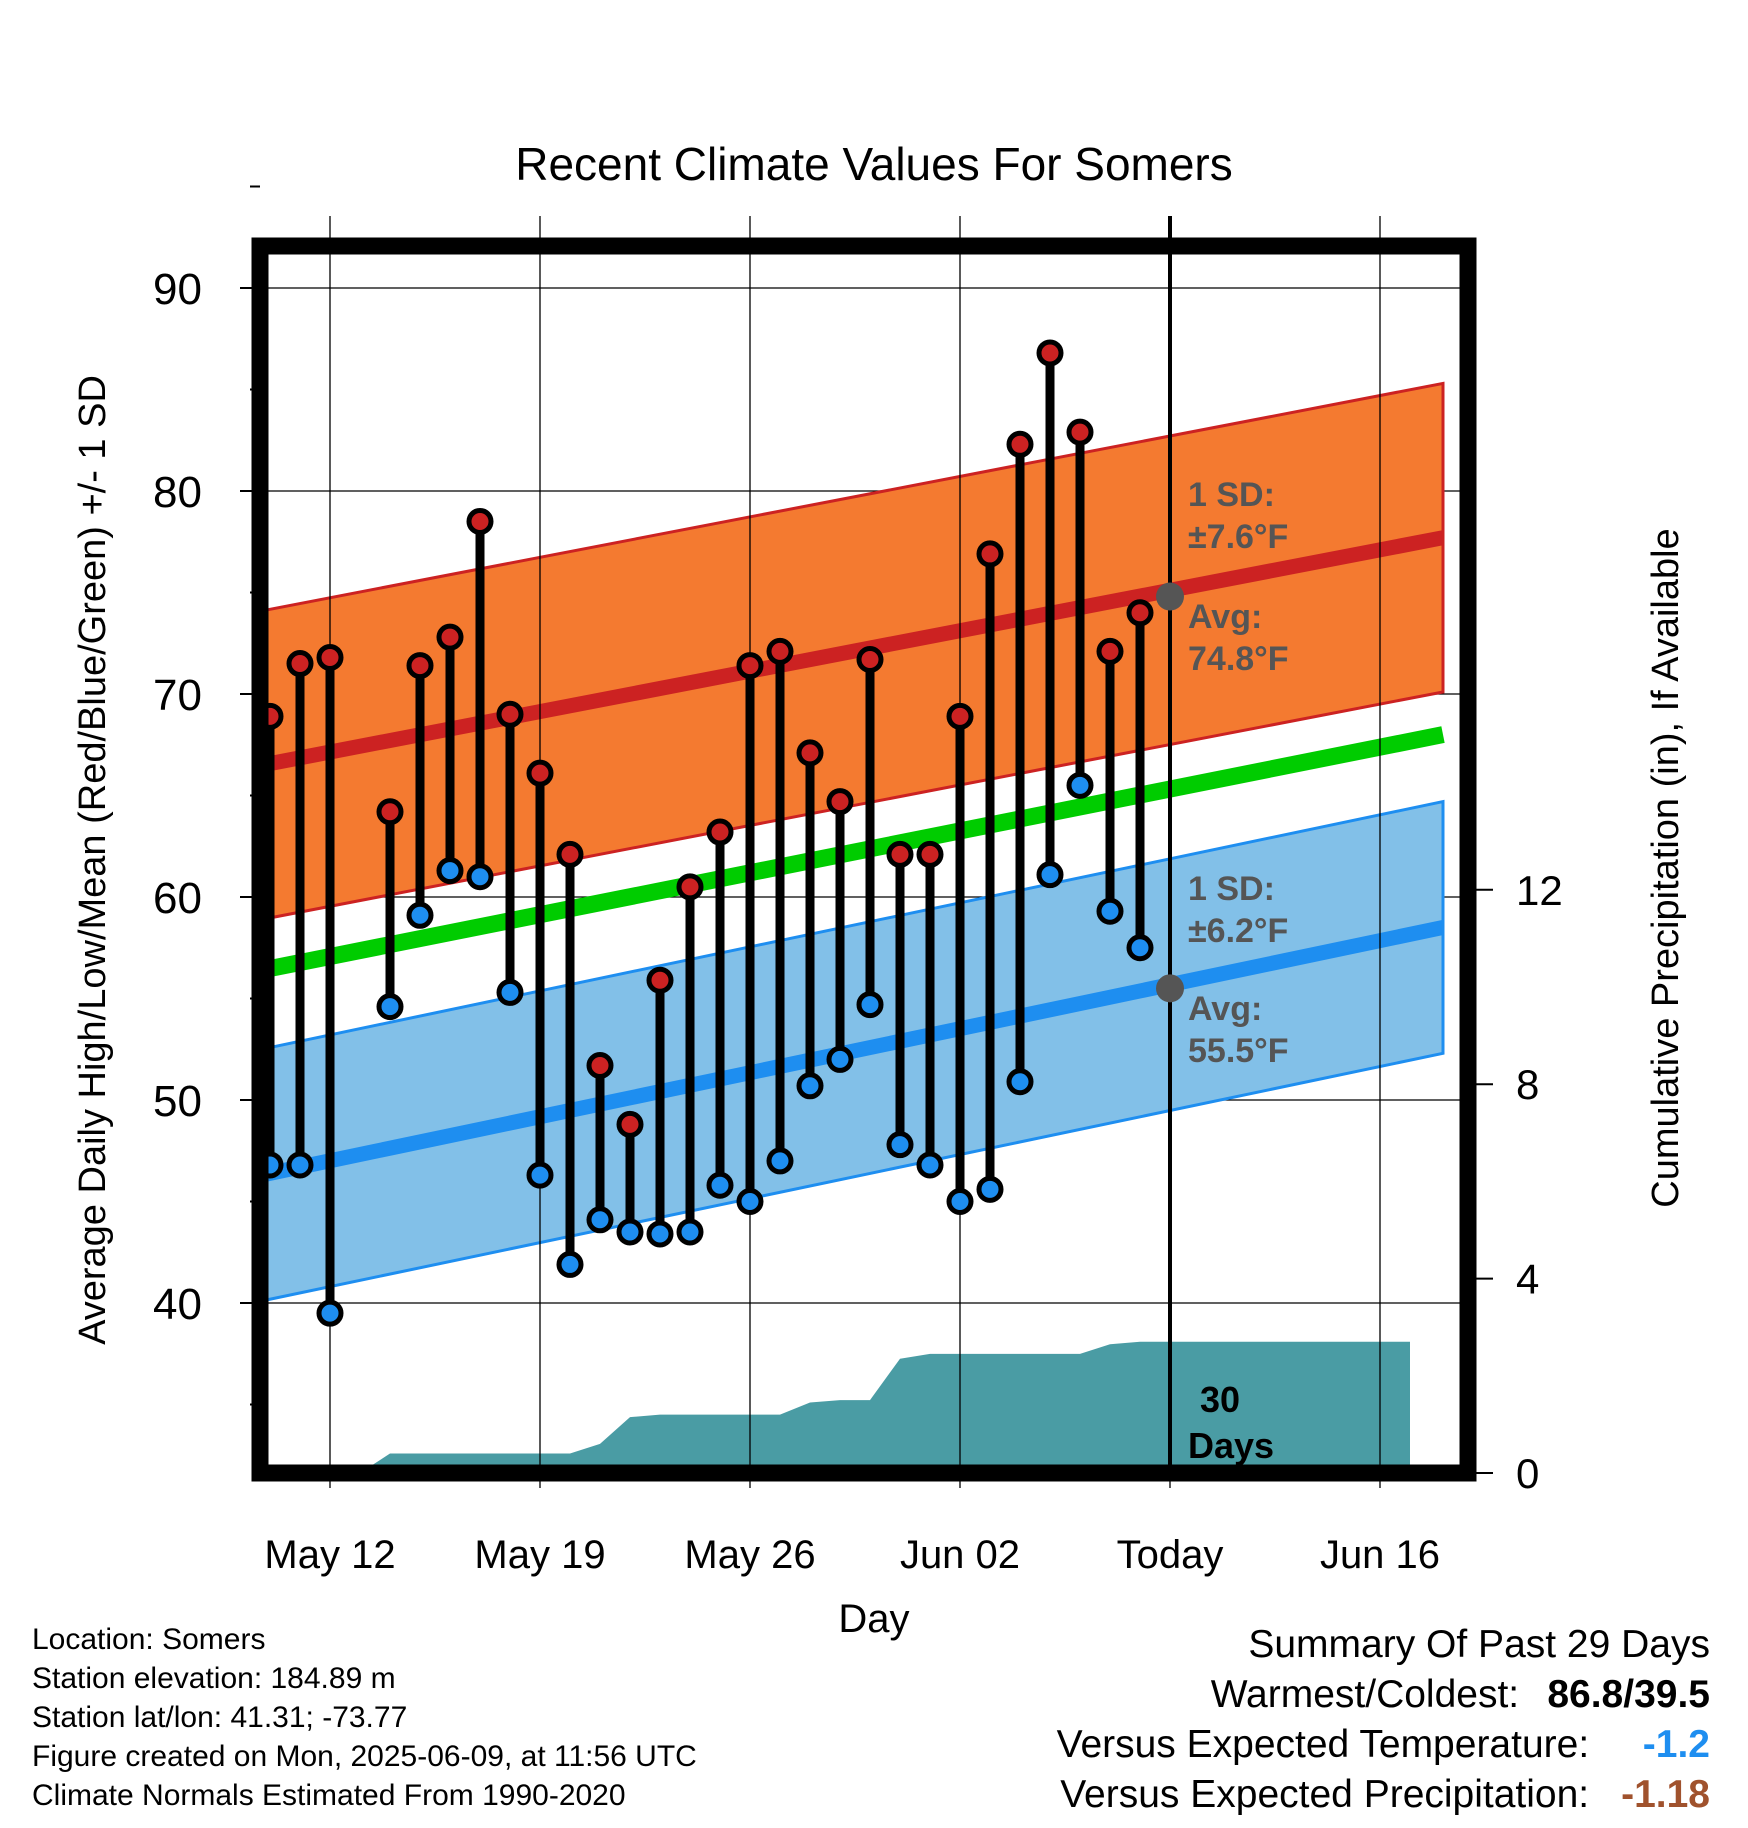 The image size is (1748, 1828). What do you see at coordinates (1238, 537) in the screenshot?
I see `high-sd-value: ±7.6°F` at bounding box center [1238, 537].